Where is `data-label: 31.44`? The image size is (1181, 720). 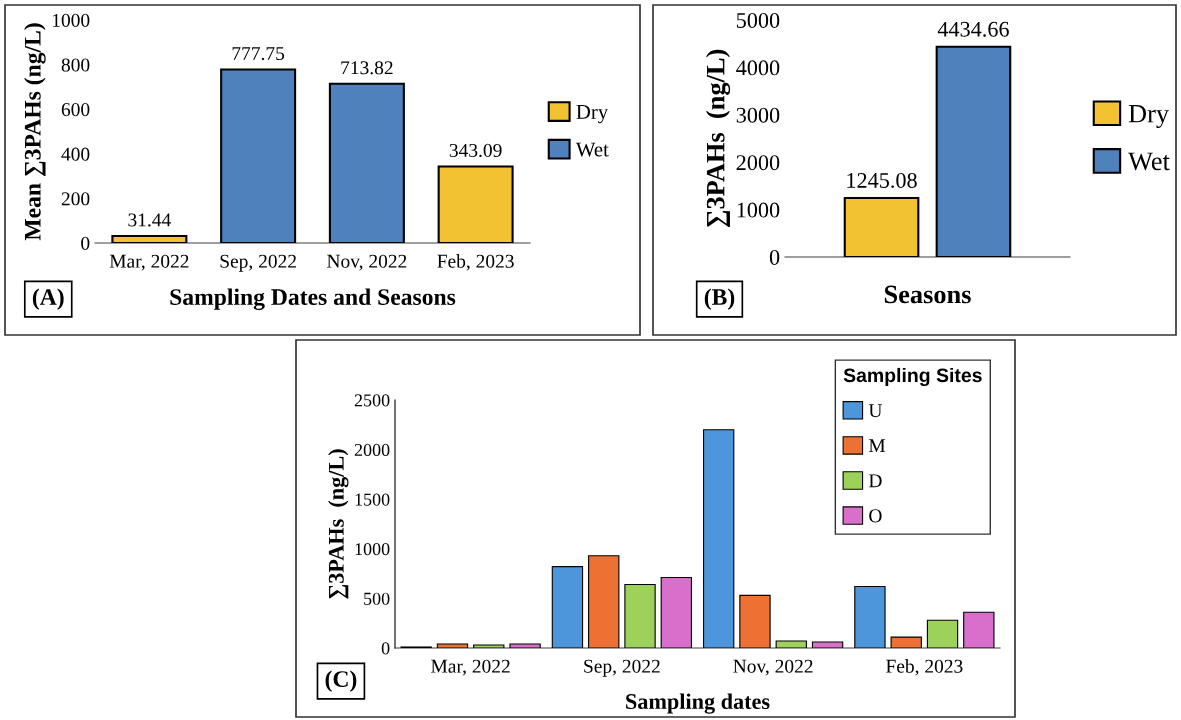
data-label: 31.44 is located at coordinates (149, 220).